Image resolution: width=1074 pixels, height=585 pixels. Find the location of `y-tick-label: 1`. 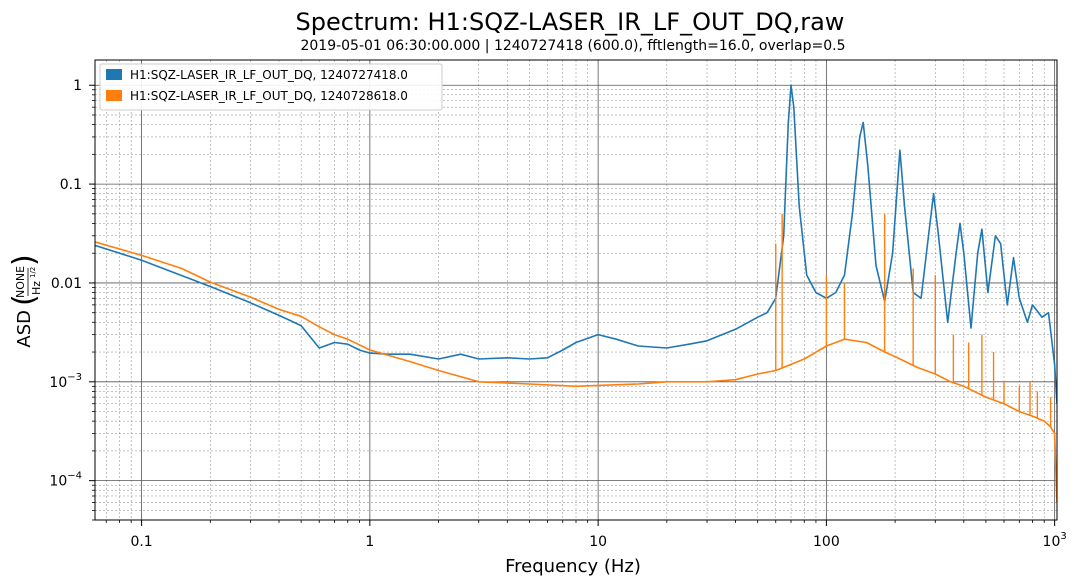

y-tick-label: 1 is located at coordinates (77, 86).